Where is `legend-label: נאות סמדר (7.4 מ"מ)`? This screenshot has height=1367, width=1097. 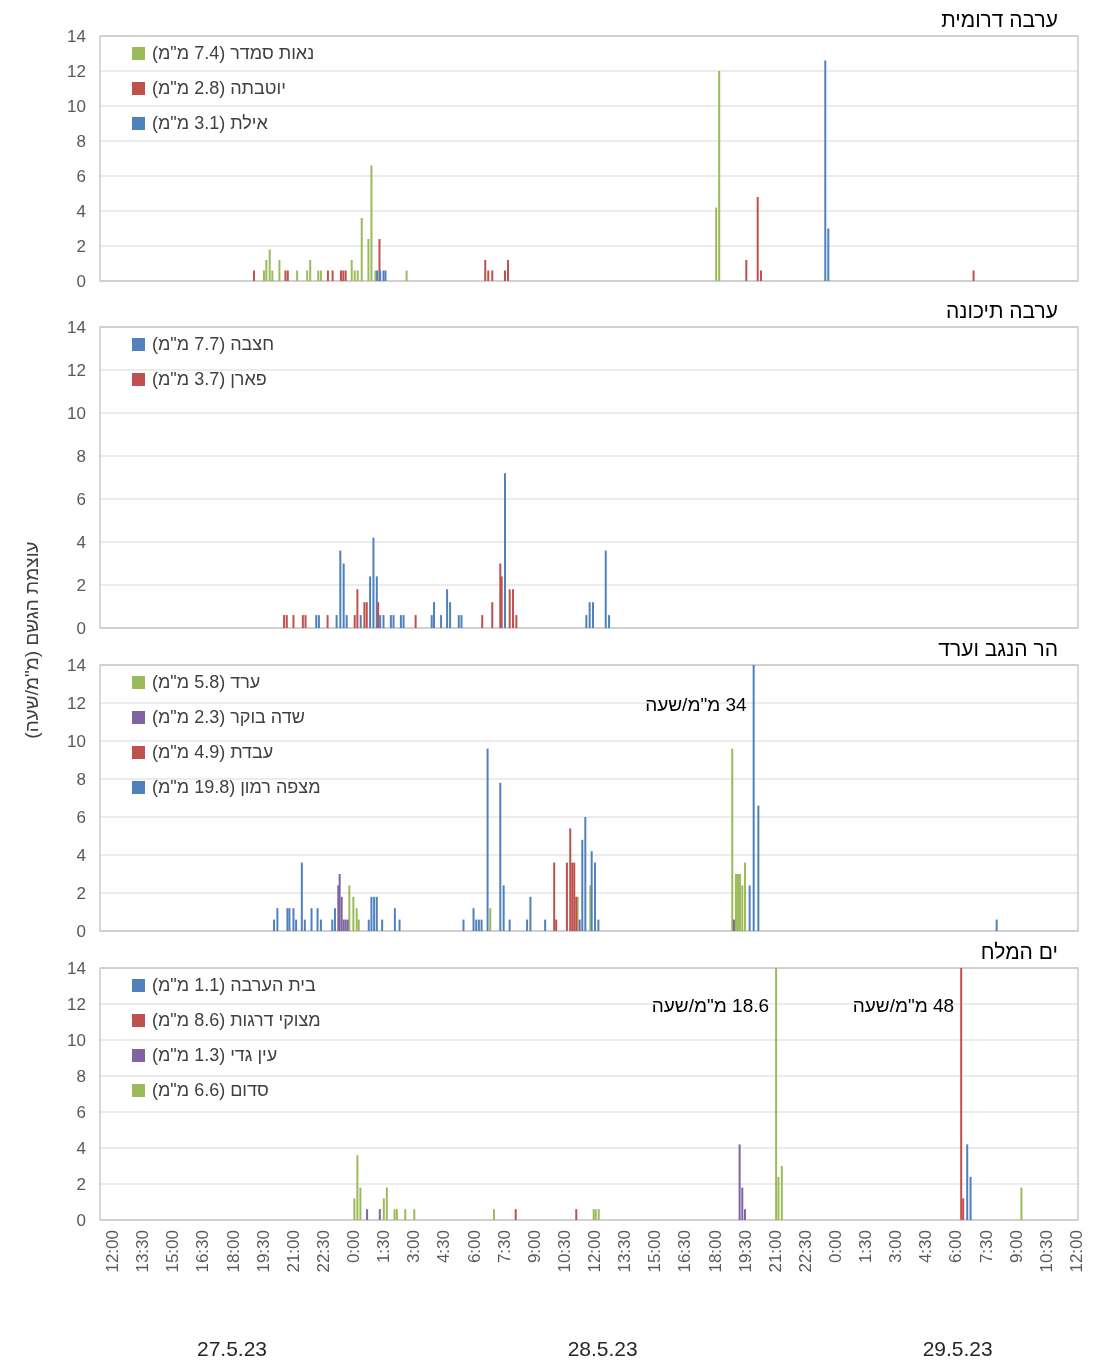
legend-label: נאות סמדר (7.4 מ"מ) is located at coordinates (233, 53).